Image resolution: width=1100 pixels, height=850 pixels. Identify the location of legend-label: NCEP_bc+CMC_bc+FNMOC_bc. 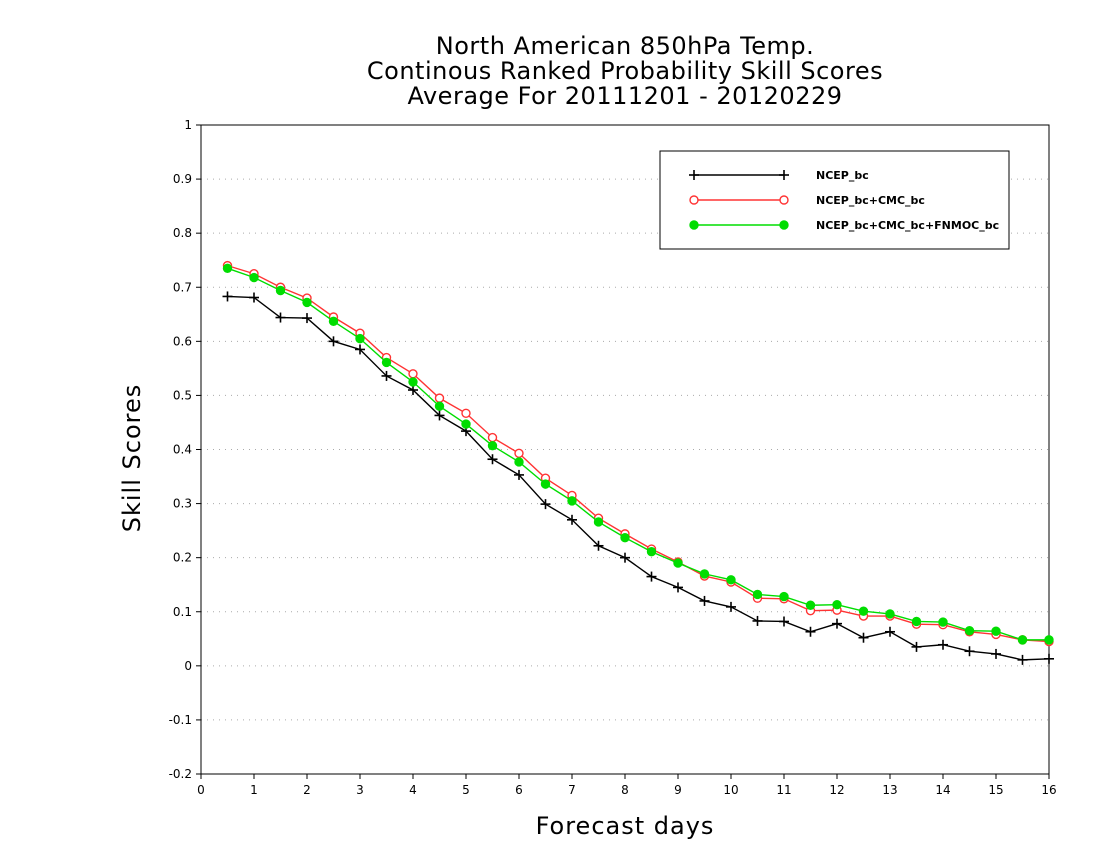
(907, 225).